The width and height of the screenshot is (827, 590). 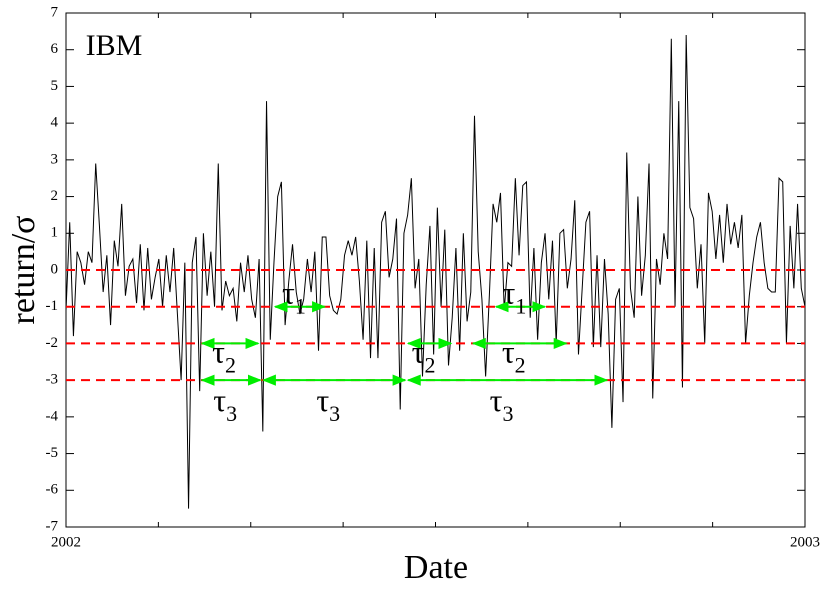 What do you see at coordinates (55, 12) in the screenshot?
I see `y-tick-label: 7` at bounding box center [55, 12].